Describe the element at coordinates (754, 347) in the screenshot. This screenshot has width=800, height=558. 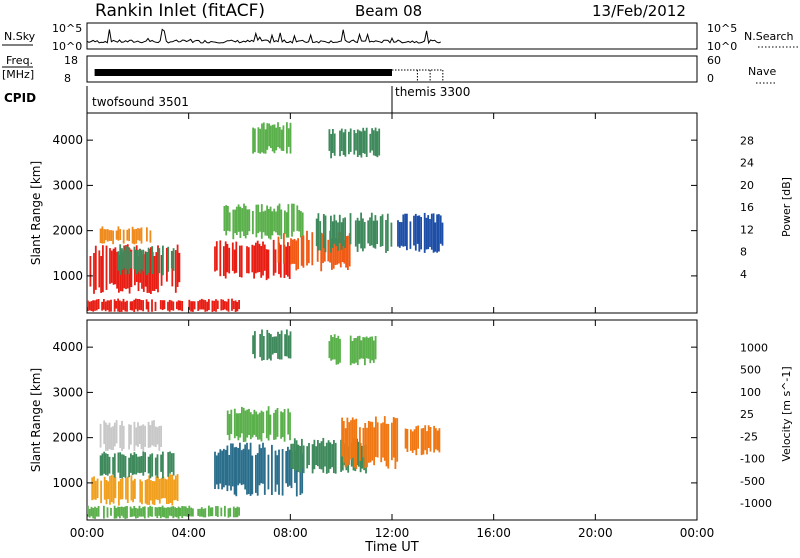
I see `velocity-colorbar-tick: 1000` at that location.